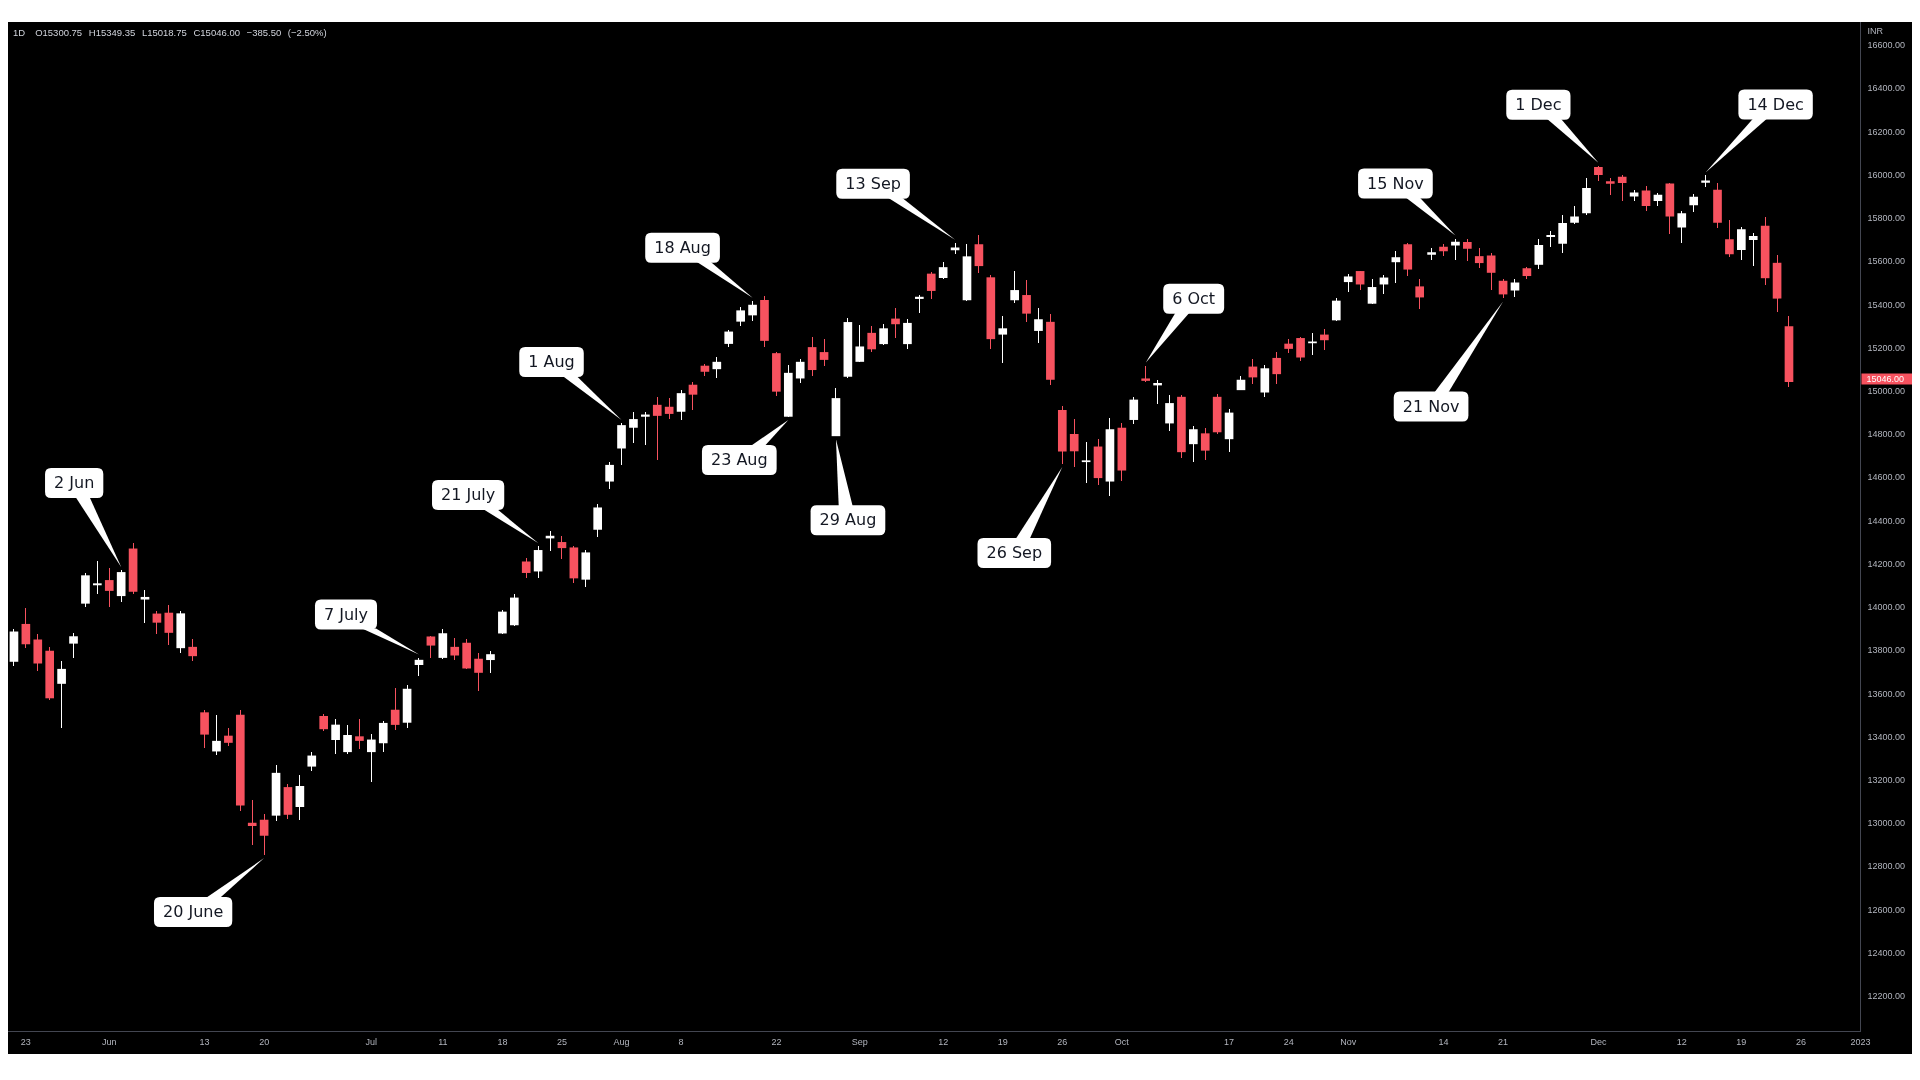 The width and height of the screenshot is (1920, 1080). Describe the element at coordinates (1886, 607) in the screenshot. I see `y-tick-label: 14000.00` at that location.